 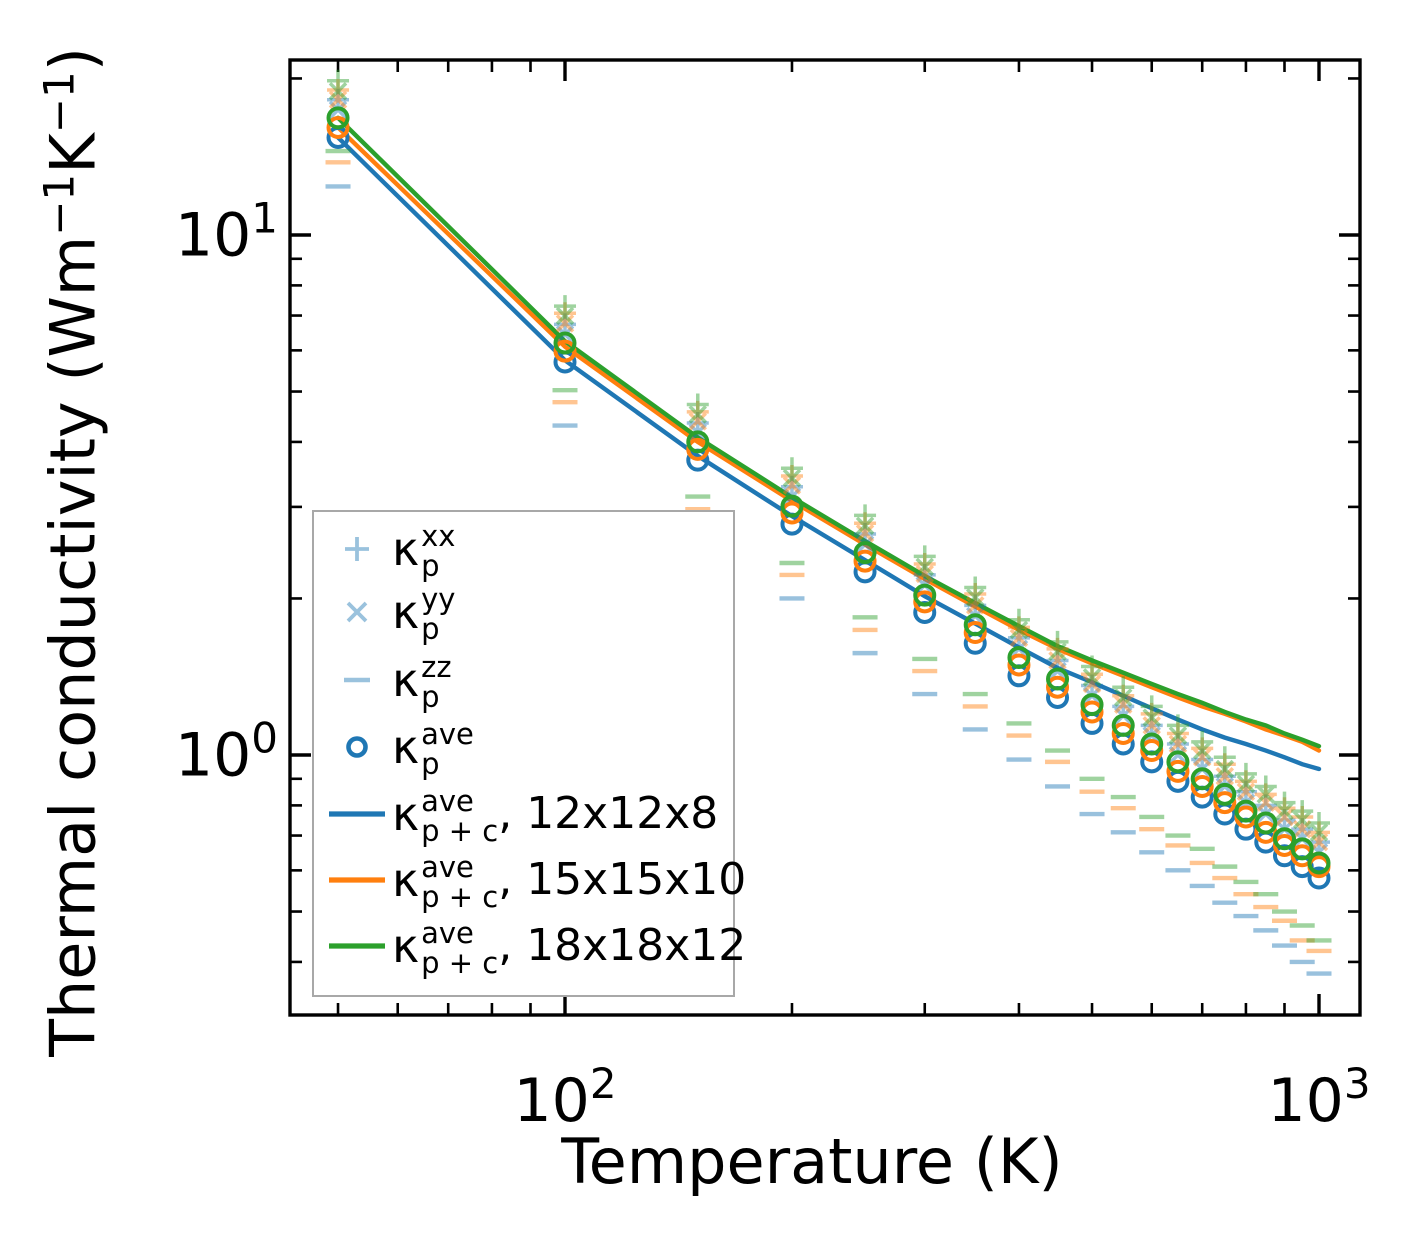 I want to click on legend-entry-line-12x12x8: κ ave p + c, 12x12x8, so click(x=523, y=814).